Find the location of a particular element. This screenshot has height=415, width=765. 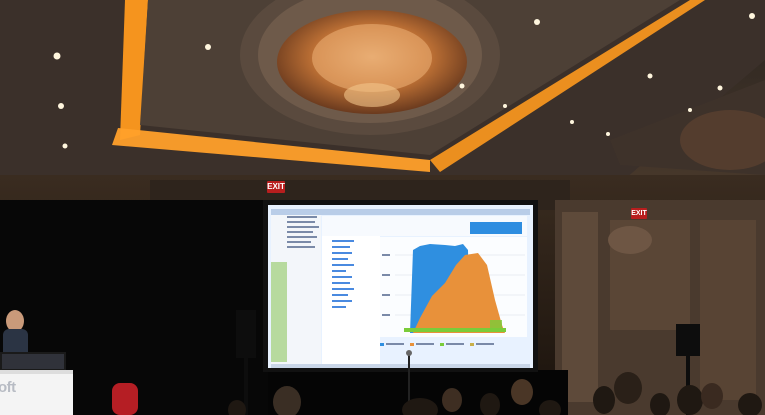

speaker-icon is located at coordinates (246, 334).